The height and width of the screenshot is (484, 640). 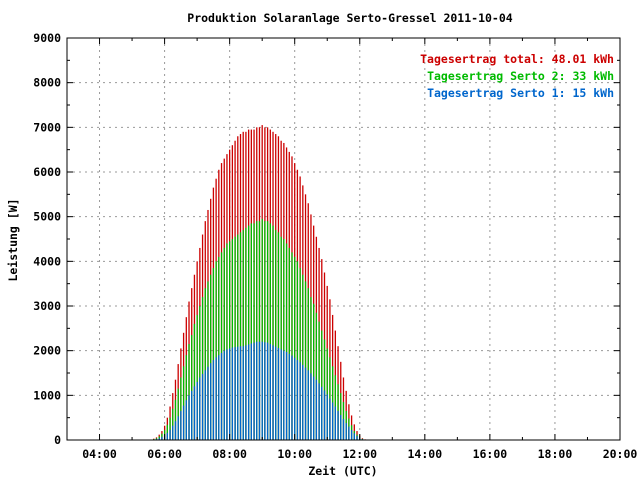 What do you see at coordinates (359, 454) in the screenshot?
I see `x-tick-label: 12:00` at bounding box center [359, 454].